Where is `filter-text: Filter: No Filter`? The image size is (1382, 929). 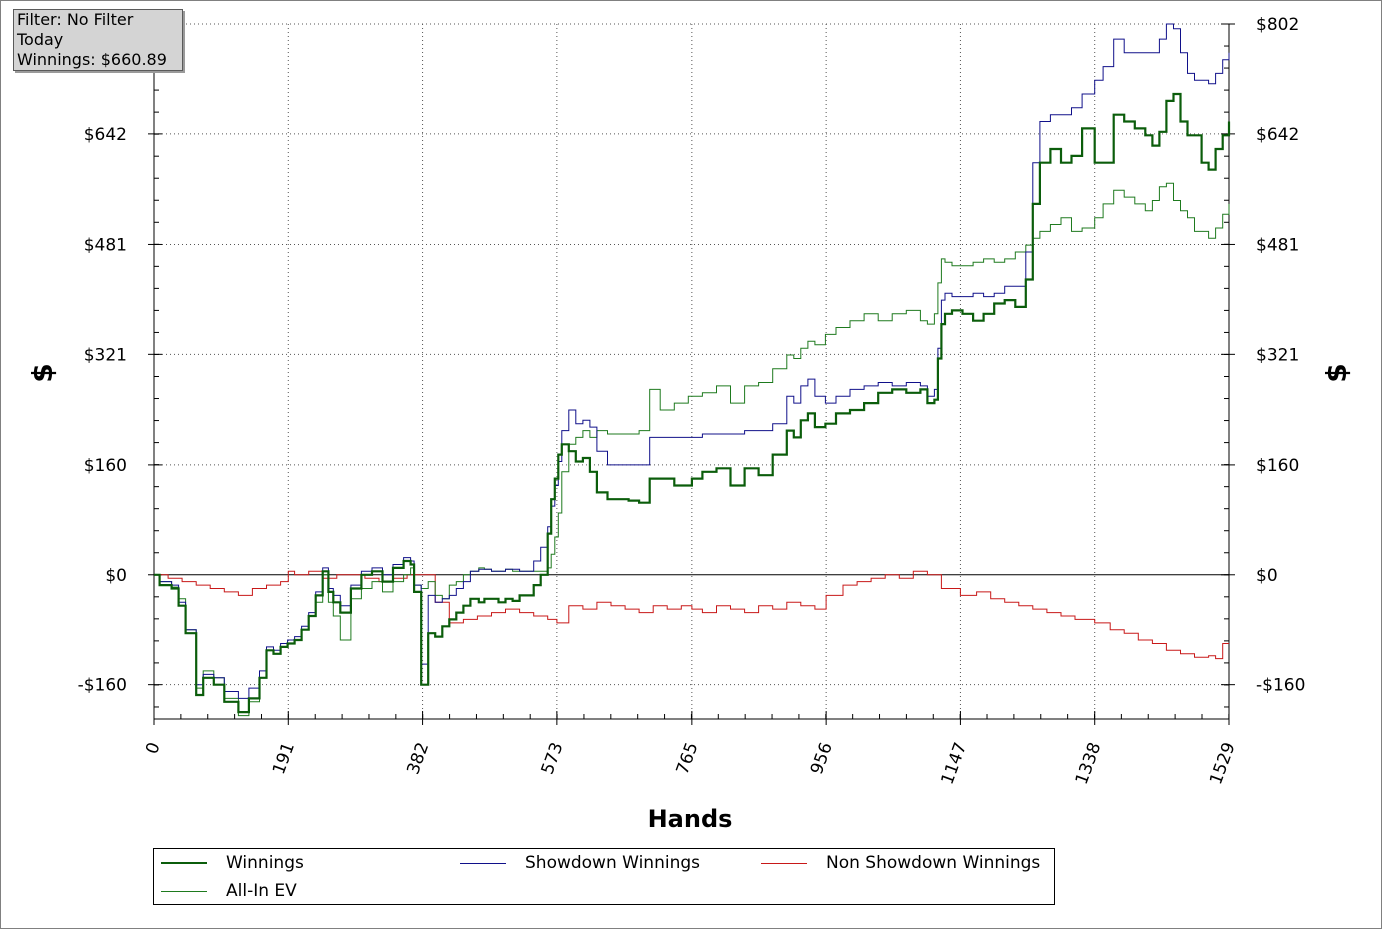 filter-text: Filter: No Filter is located at coordinates (75, 19).